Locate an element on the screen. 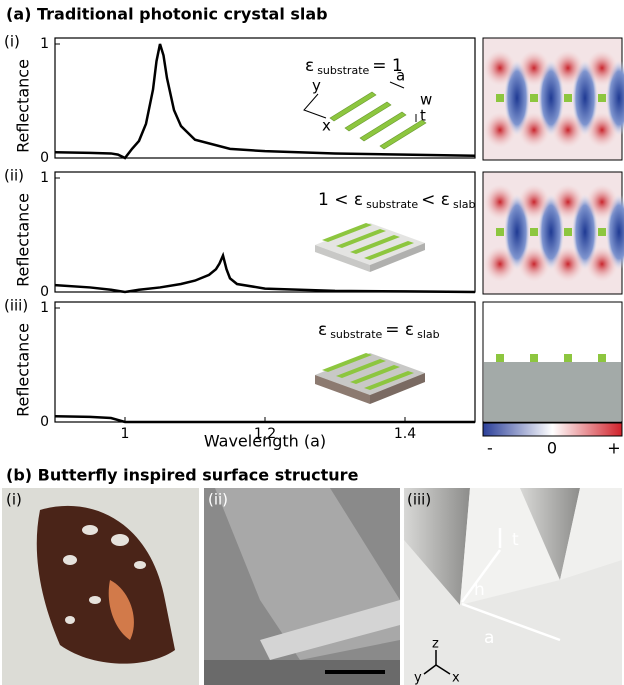  section-title: (a) Traditional photonic crystal slab is located at coordinates (167, 14).